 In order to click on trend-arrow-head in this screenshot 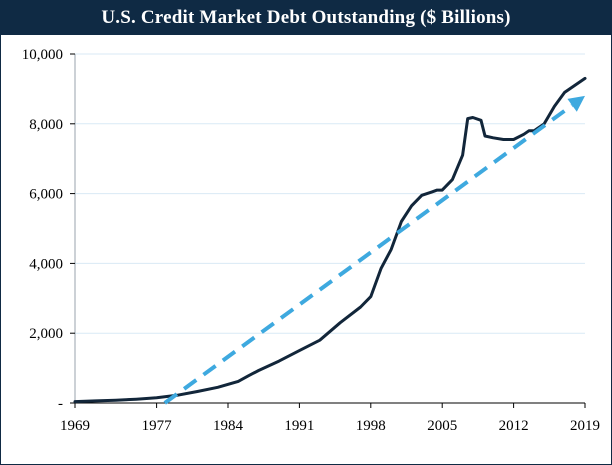, I will do `click(576, 103)`.